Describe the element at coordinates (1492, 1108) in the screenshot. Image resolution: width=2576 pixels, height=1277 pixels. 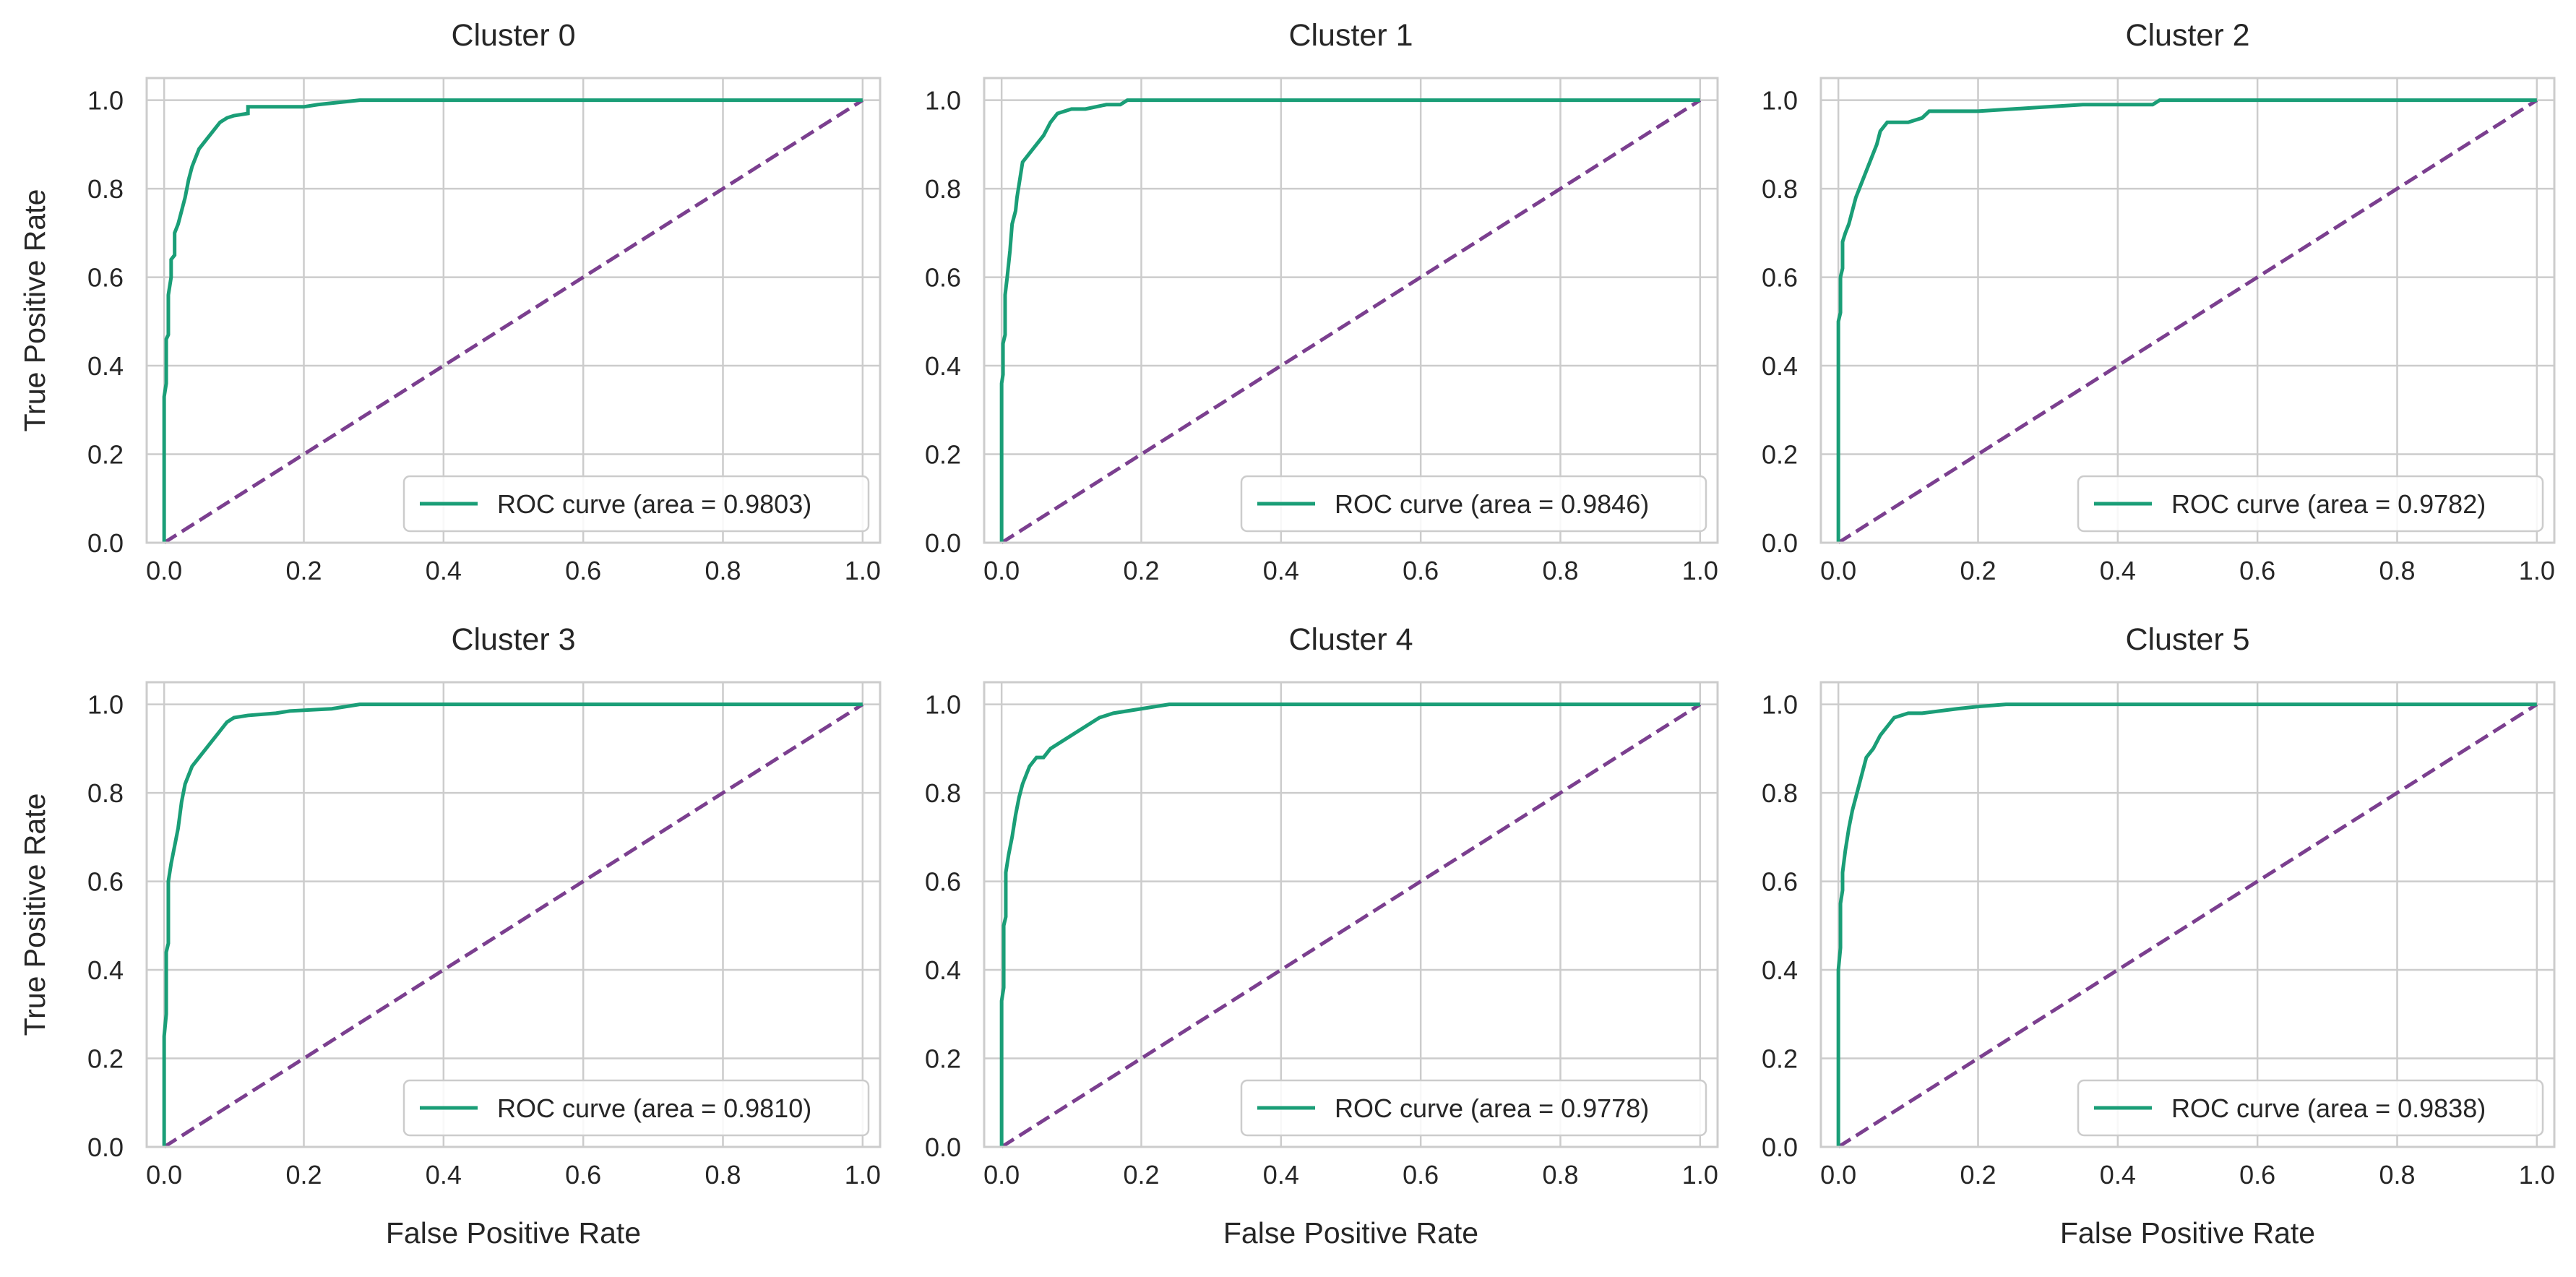
I see `legend-label: ROC curve (area = 0.9778)` at that location.